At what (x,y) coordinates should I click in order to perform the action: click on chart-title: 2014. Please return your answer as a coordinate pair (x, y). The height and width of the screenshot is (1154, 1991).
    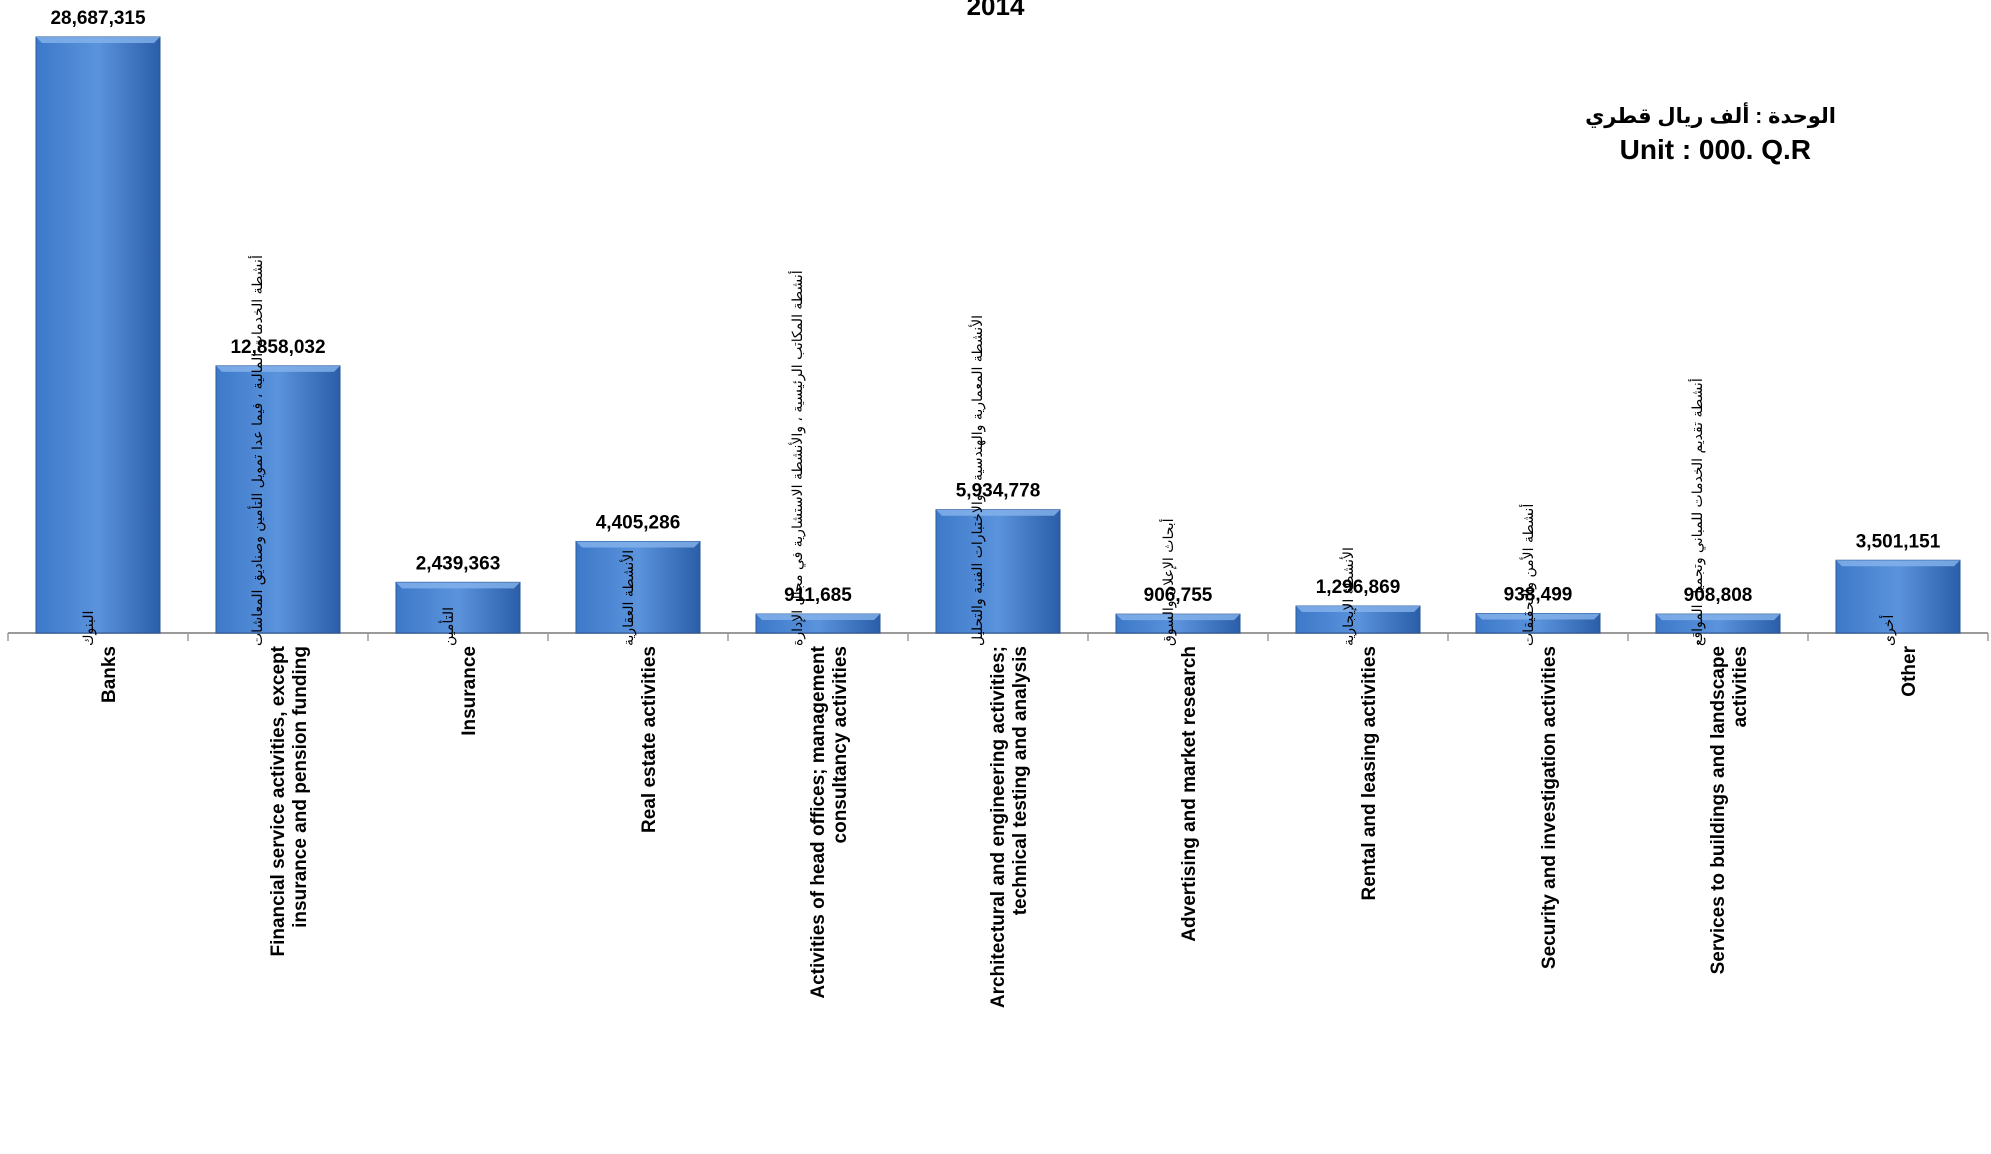
    Looking at the image, I should click on (995, 10).